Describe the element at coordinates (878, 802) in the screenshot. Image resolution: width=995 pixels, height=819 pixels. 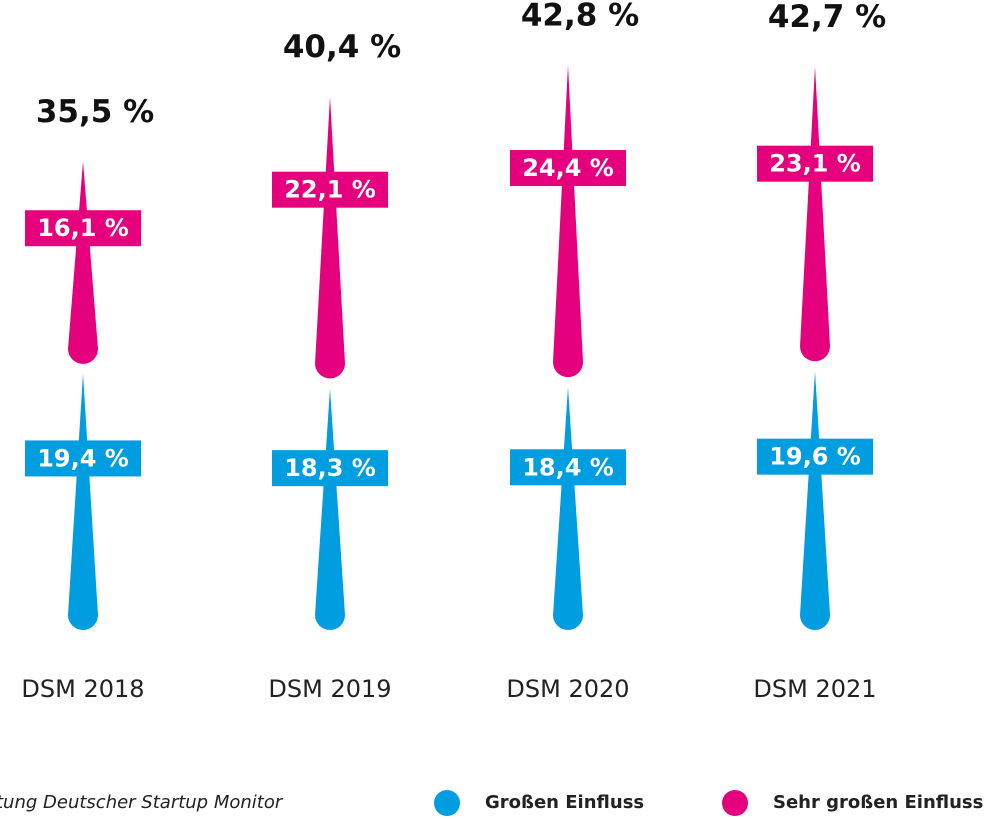
I see `legend-label: Sehr großen Einfluss` at that location.